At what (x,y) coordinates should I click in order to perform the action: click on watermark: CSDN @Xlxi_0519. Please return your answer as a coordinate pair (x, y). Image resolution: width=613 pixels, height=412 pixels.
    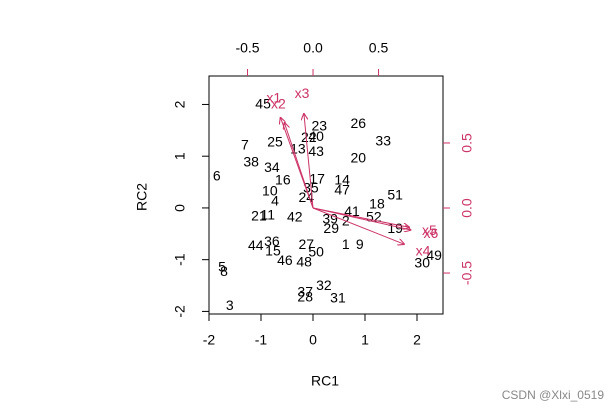
    Looking at the image, I should click on (553, 395).